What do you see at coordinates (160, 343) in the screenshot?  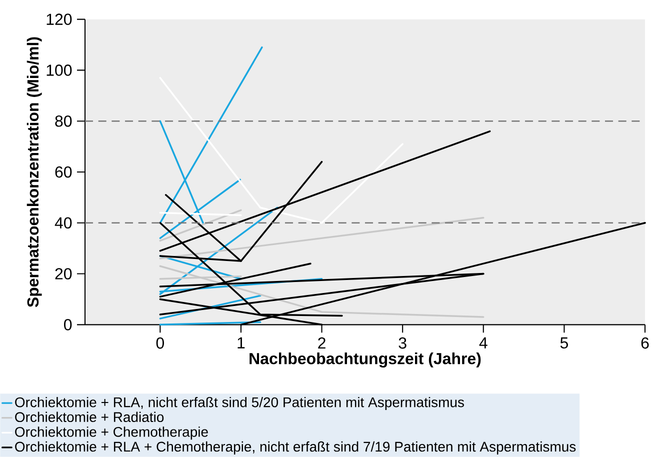 I see `x-tick-label: 0` at bounding box center [160, 343].